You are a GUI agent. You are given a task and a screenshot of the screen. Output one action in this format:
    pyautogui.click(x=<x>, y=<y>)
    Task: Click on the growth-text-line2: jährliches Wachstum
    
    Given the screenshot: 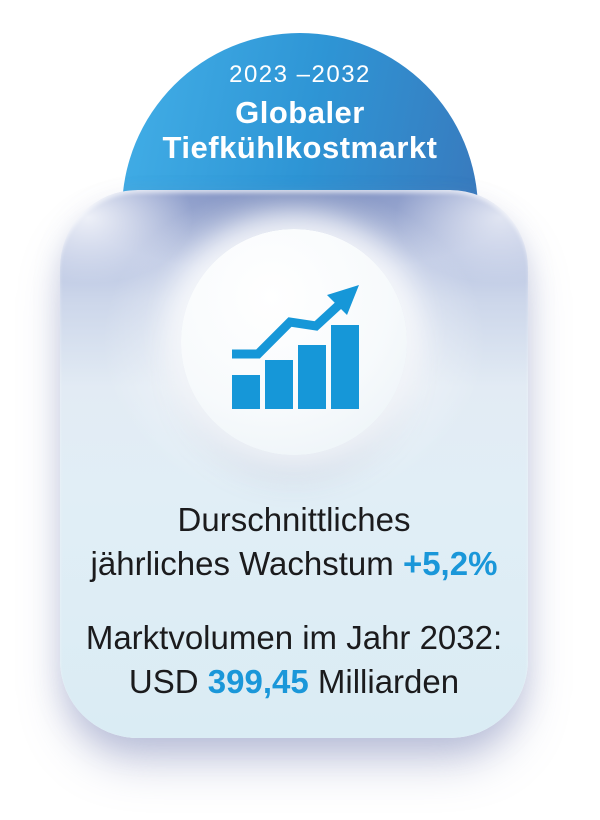 What is the action you would take?
    pyautogui.click(x=242, y=563)
    